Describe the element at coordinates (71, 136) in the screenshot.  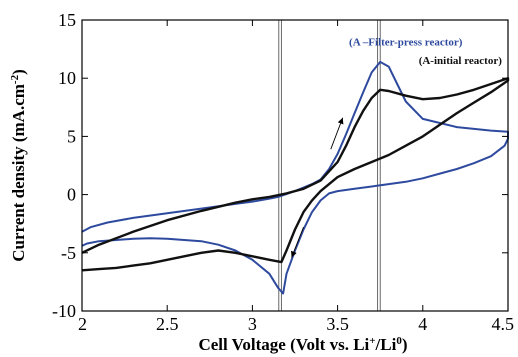
I see `y-tick-label-3: 5` at that location.